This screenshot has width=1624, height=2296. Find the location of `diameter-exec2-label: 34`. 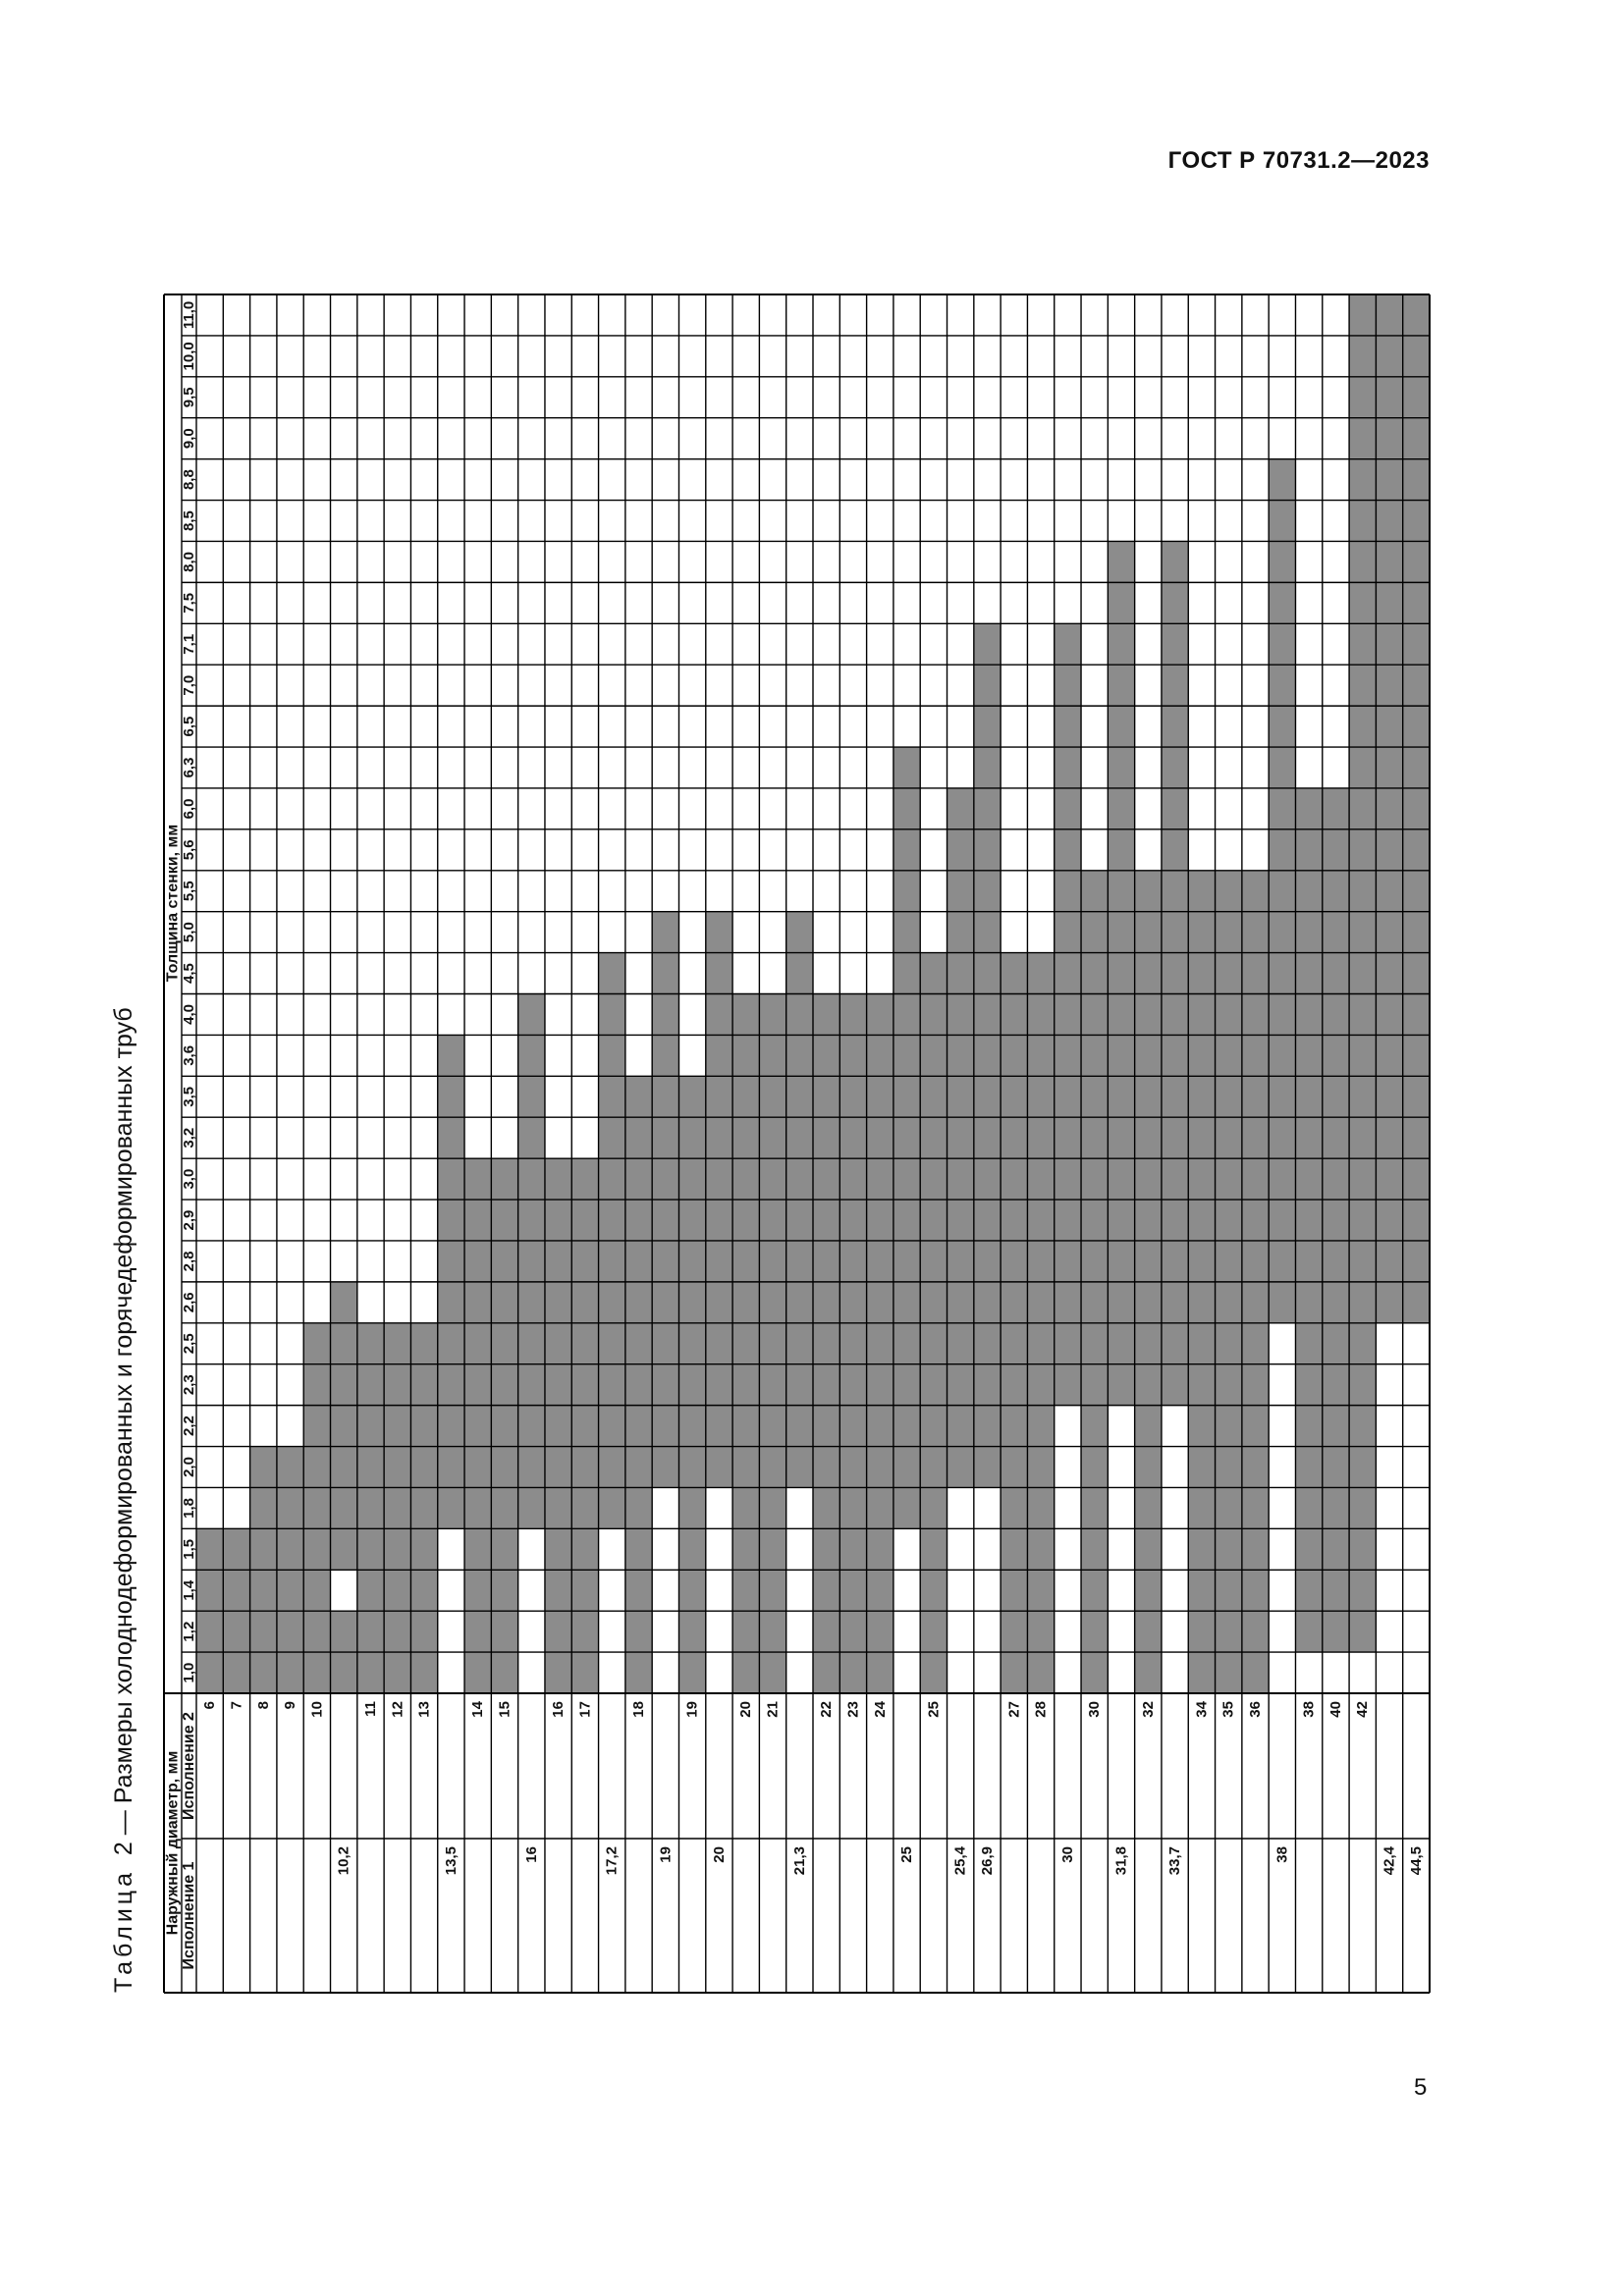

diameter-exec2-label: 34 is located at coordinates (1201, 1708).